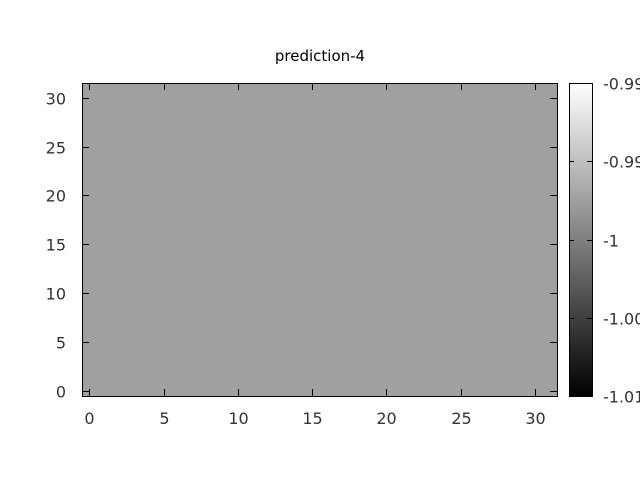 Image resolution: width=640 pixels, height=480 pixels. What do you see at coordinates (312, 418) in the screenshot?
I see `x-tick-label: 15` at bounding box center [312, 418].